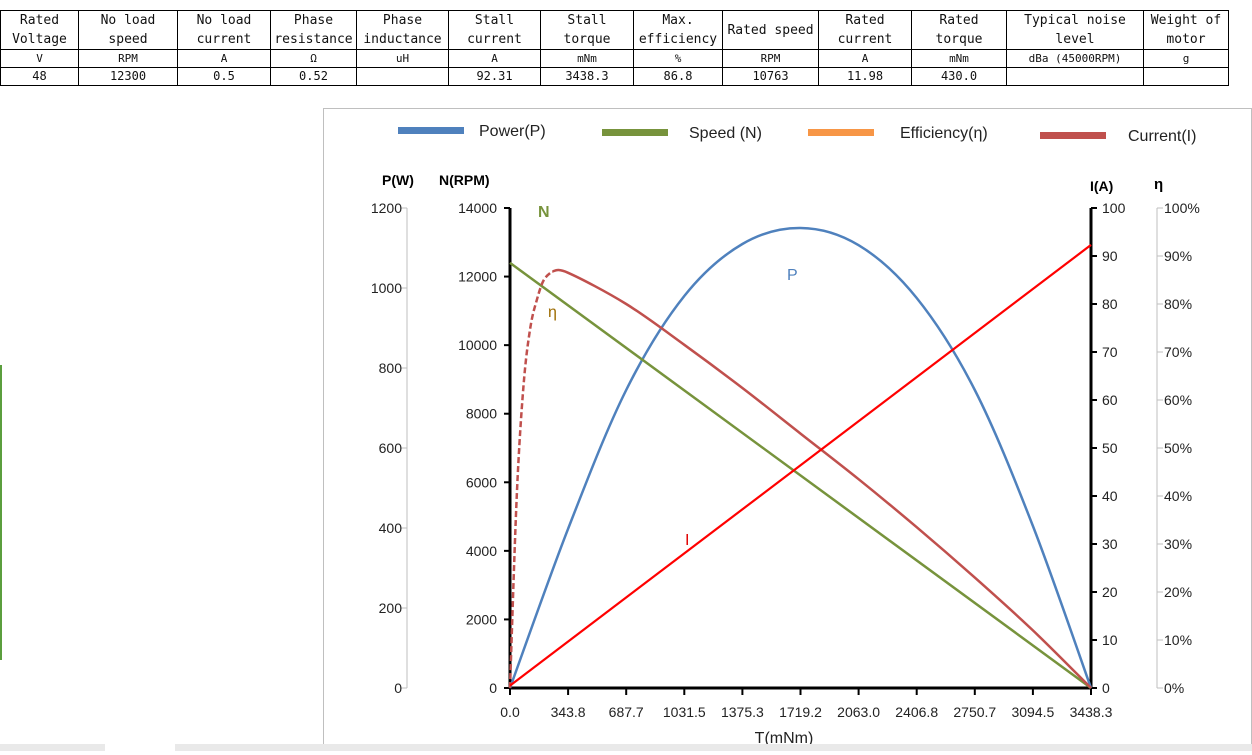 This screenshot has height=755, width=1252. What do you see at coordinates (39, 76) in the screenshot?
I see `spec-value-cell: 48` at bounding box center [39, 76].